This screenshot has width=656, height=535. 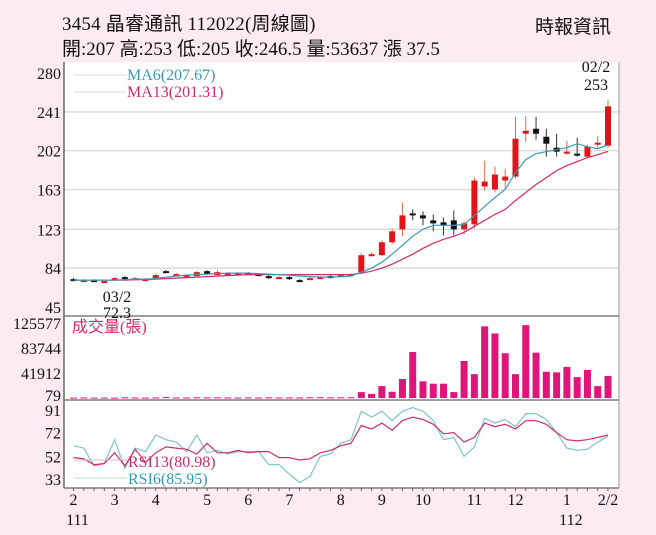 I want to click on price-tick-label: 280, so click(x=49, y=74).